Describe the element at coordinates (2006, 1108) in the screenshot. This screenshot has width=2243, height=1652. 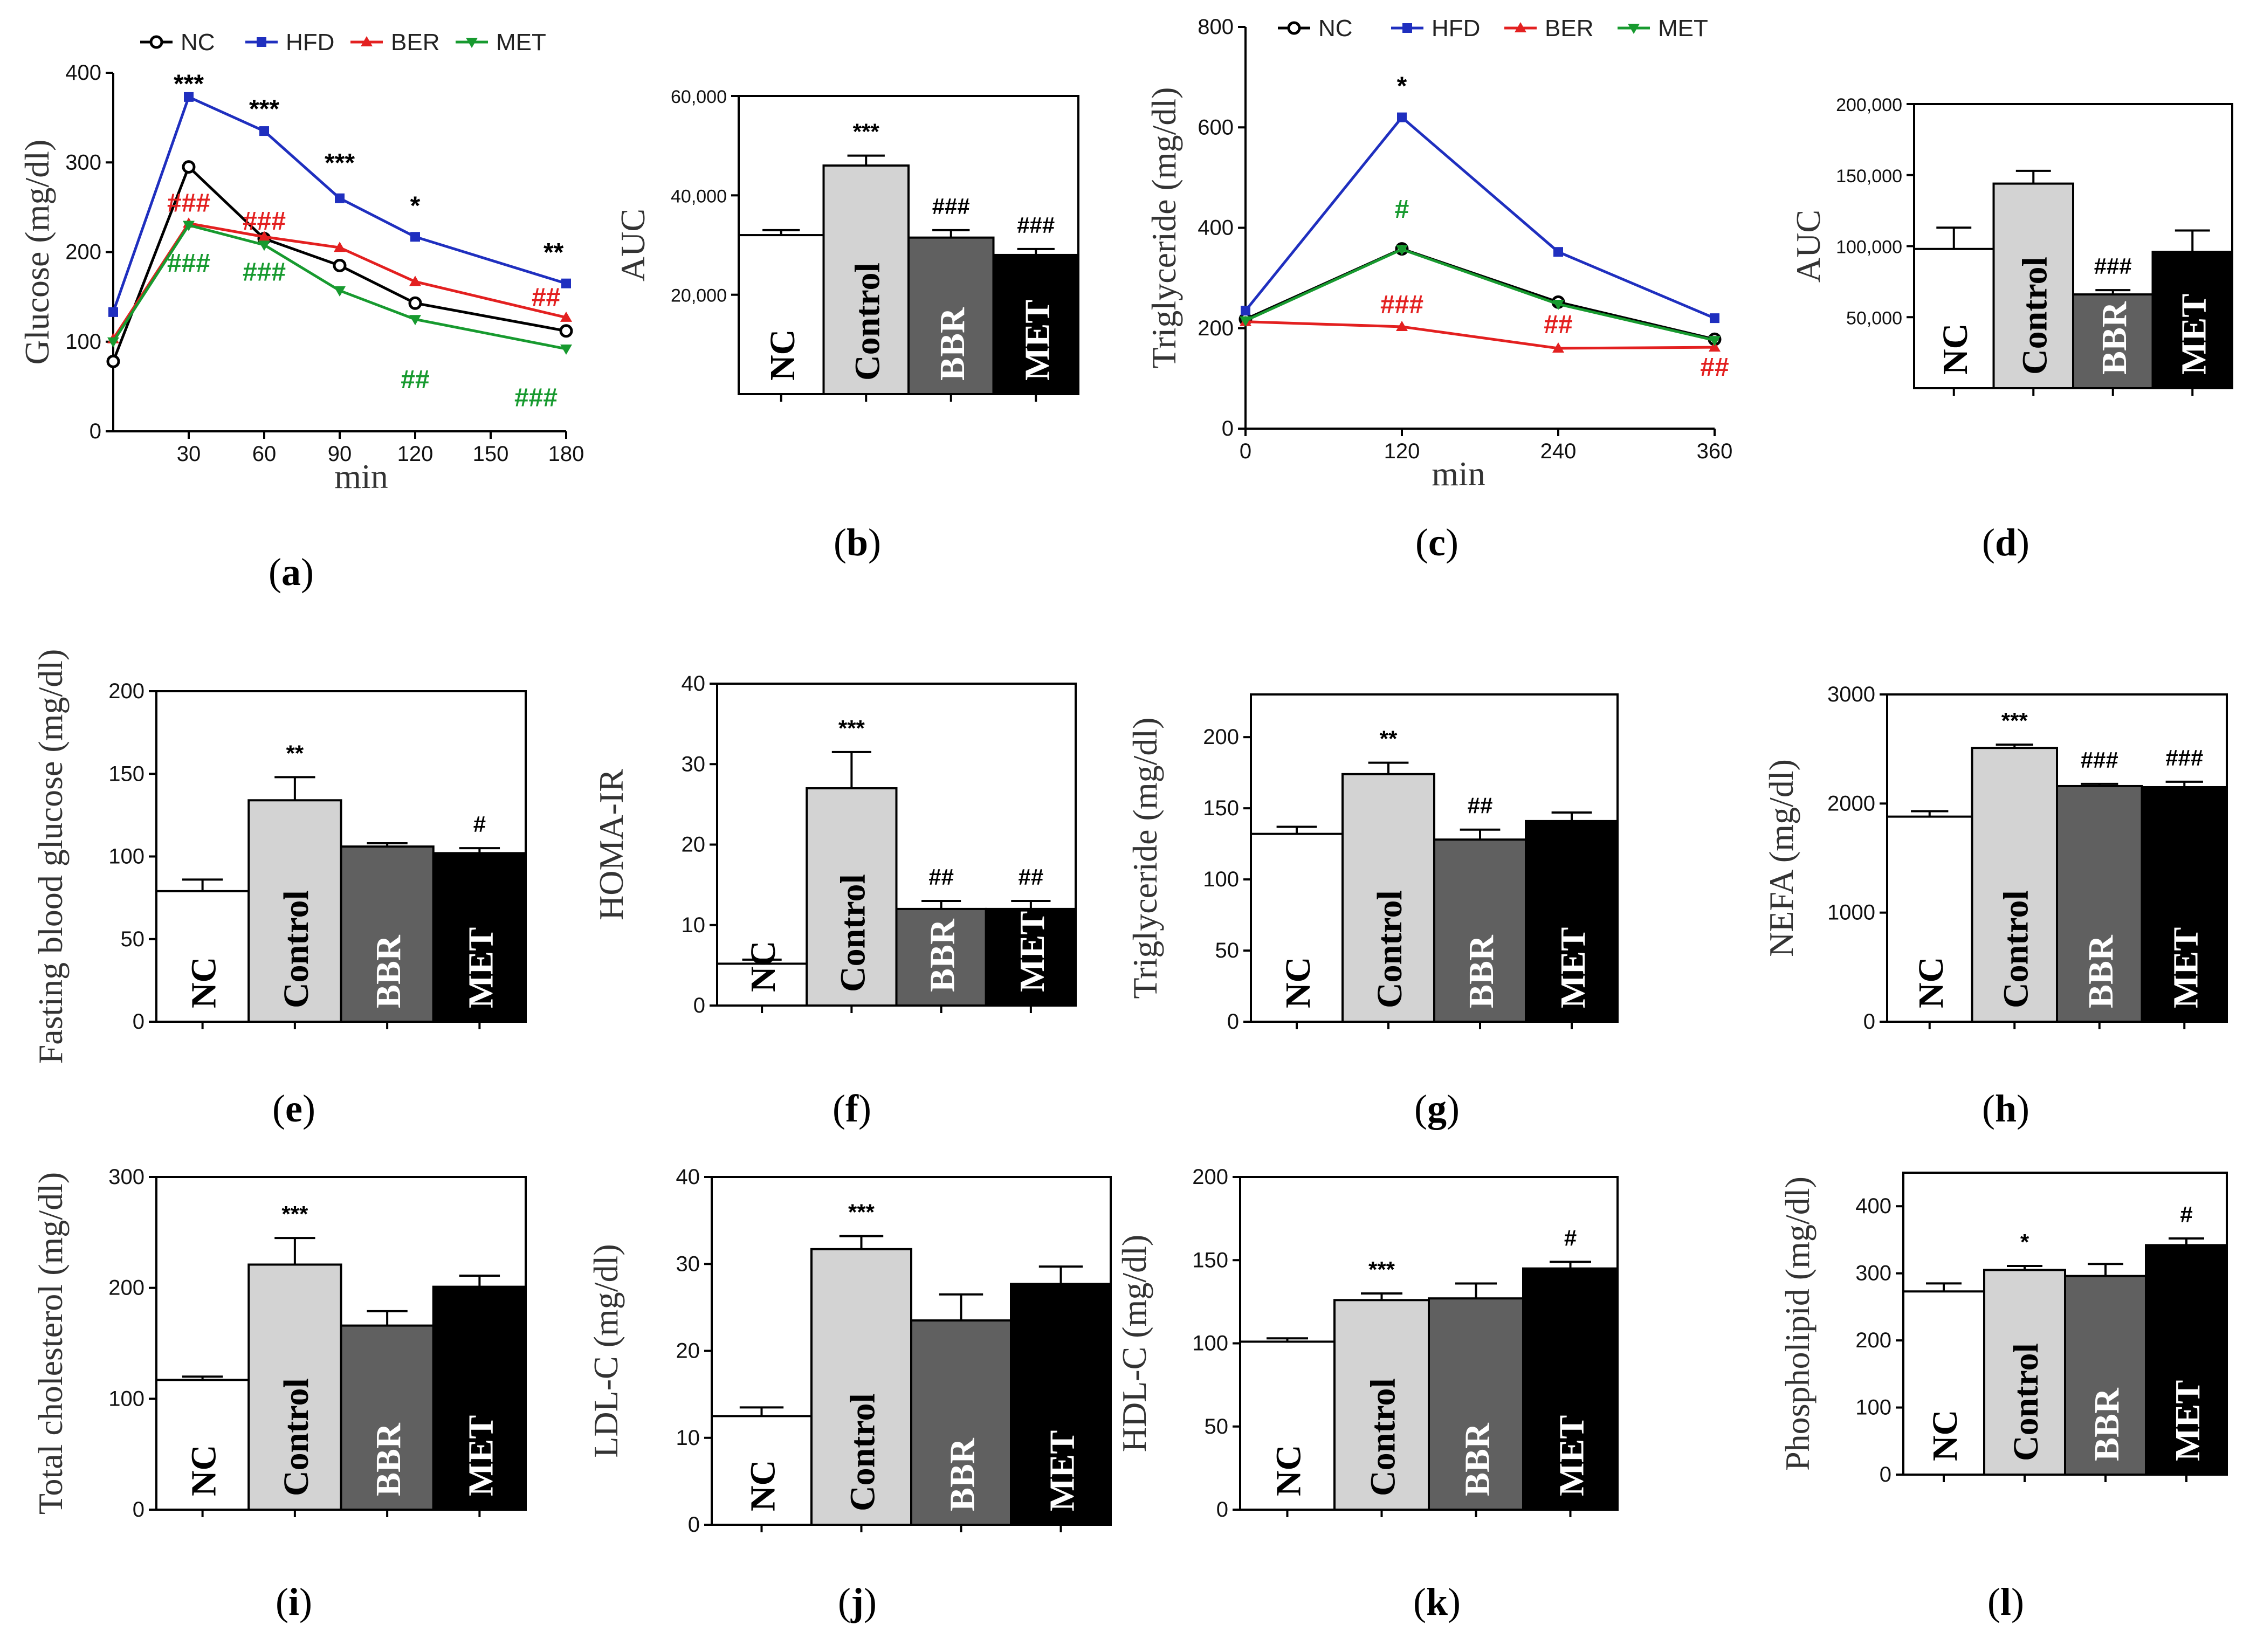
I see `panel-label: (h)` at that location.